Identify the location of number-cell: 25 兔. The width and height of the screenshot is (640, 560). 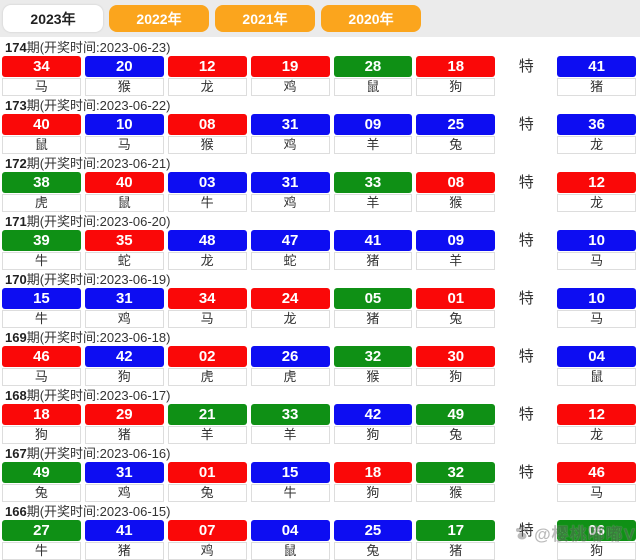
(456, 134).